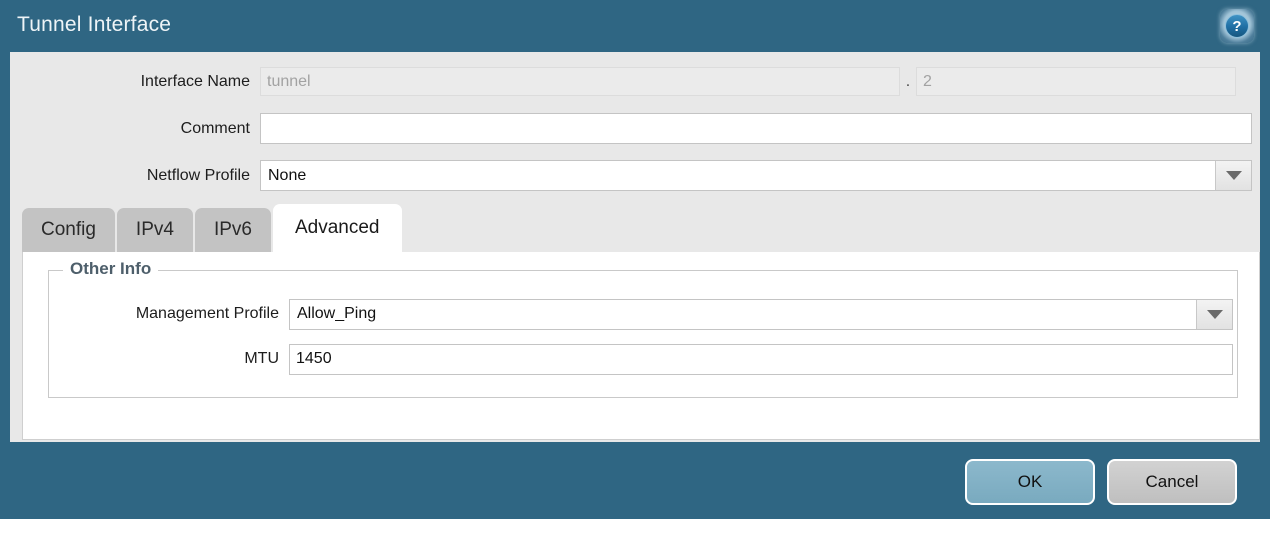  Describe the element at coordinates (154, 230) in the screenshot. I see `tab-ipv4: IPv4` at that location.